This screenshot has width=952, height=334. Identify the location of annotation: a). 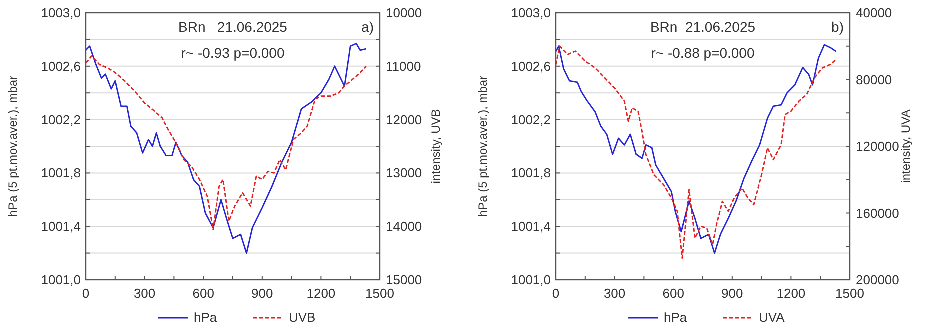
(368, 27).